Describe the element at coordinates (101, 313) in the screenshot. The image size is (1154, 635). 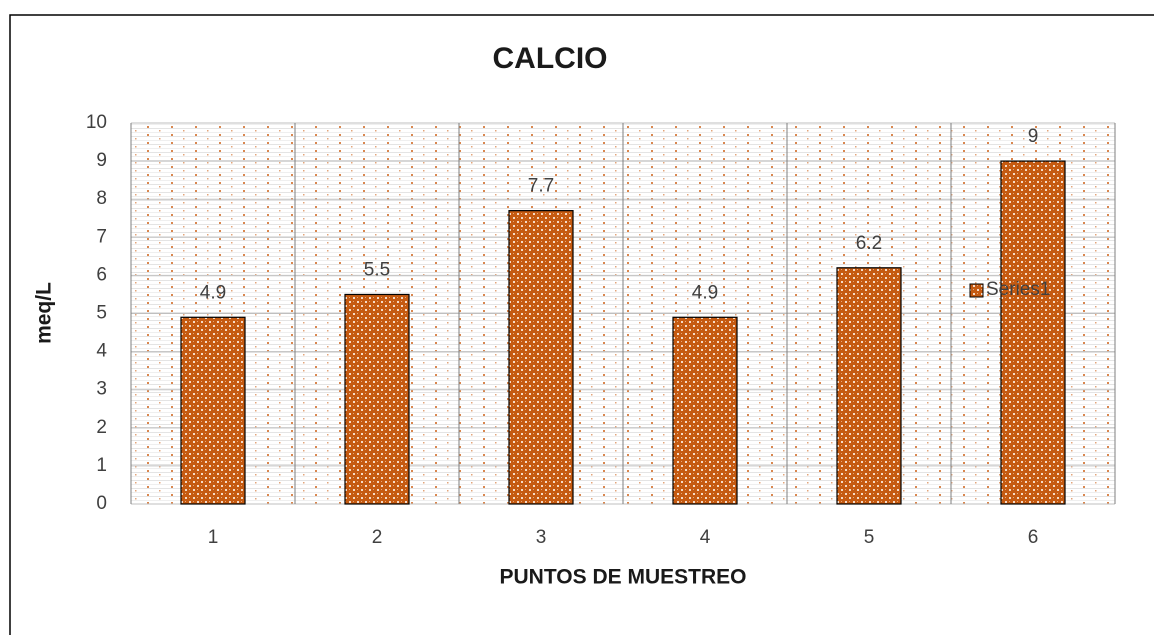
I see `y-tick-label: 5` at that location.